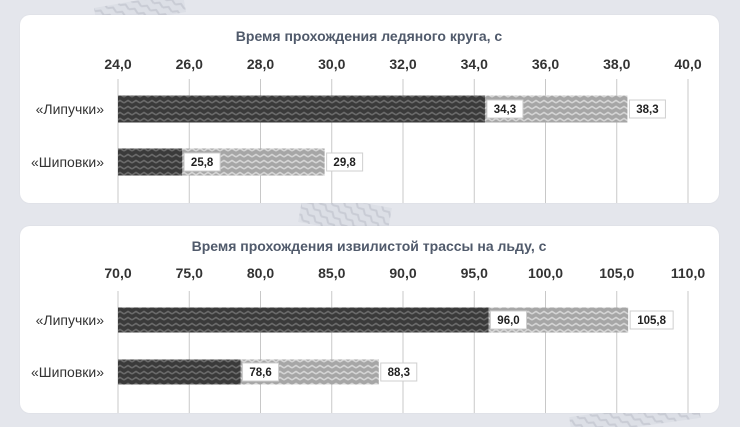 The height and width of the screenshot is (427, 740). I want to click on x-tick-label: 36,0, so click(545, 64).